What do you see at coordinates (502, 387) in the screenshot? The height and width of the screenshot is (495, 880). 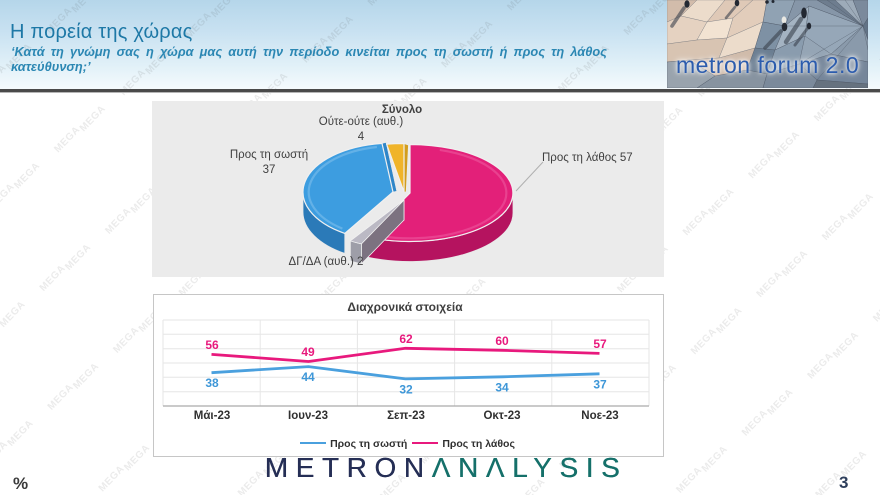 I see `svg-text: 34` at bounding box center [502, 387].